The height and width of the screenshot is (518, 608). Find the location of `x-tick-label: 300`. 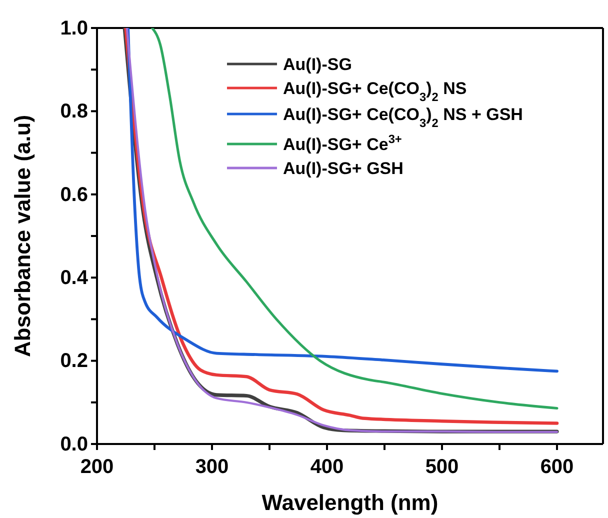

x-tick-label: 300 is located at coordinates (212, 467).